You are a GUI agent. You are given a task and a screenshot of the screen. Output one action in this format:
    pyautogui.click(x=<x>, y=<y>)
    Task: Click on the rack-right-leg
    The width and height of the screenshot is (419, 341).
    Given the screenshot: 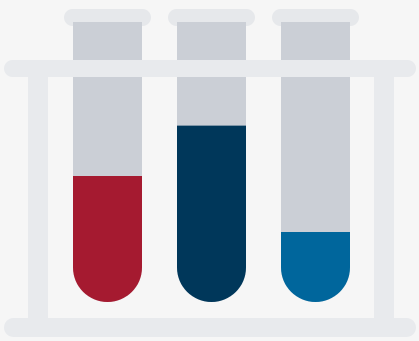 What is the action you would take?
    pyautogui.click(x=384, y=199)
    